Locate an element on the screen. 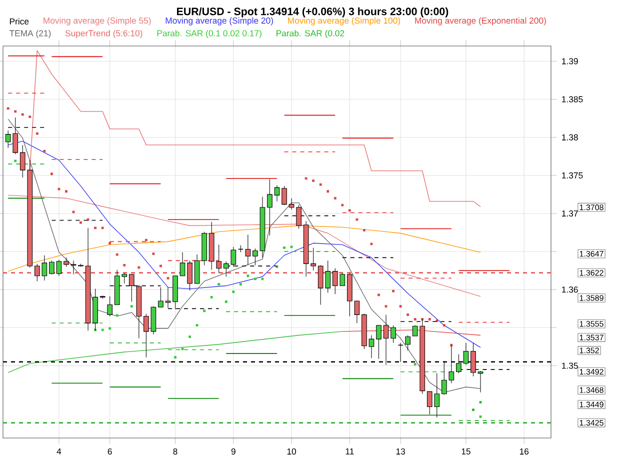  y2-tick-label: 1.3589 is located at coordinates (592, 298).